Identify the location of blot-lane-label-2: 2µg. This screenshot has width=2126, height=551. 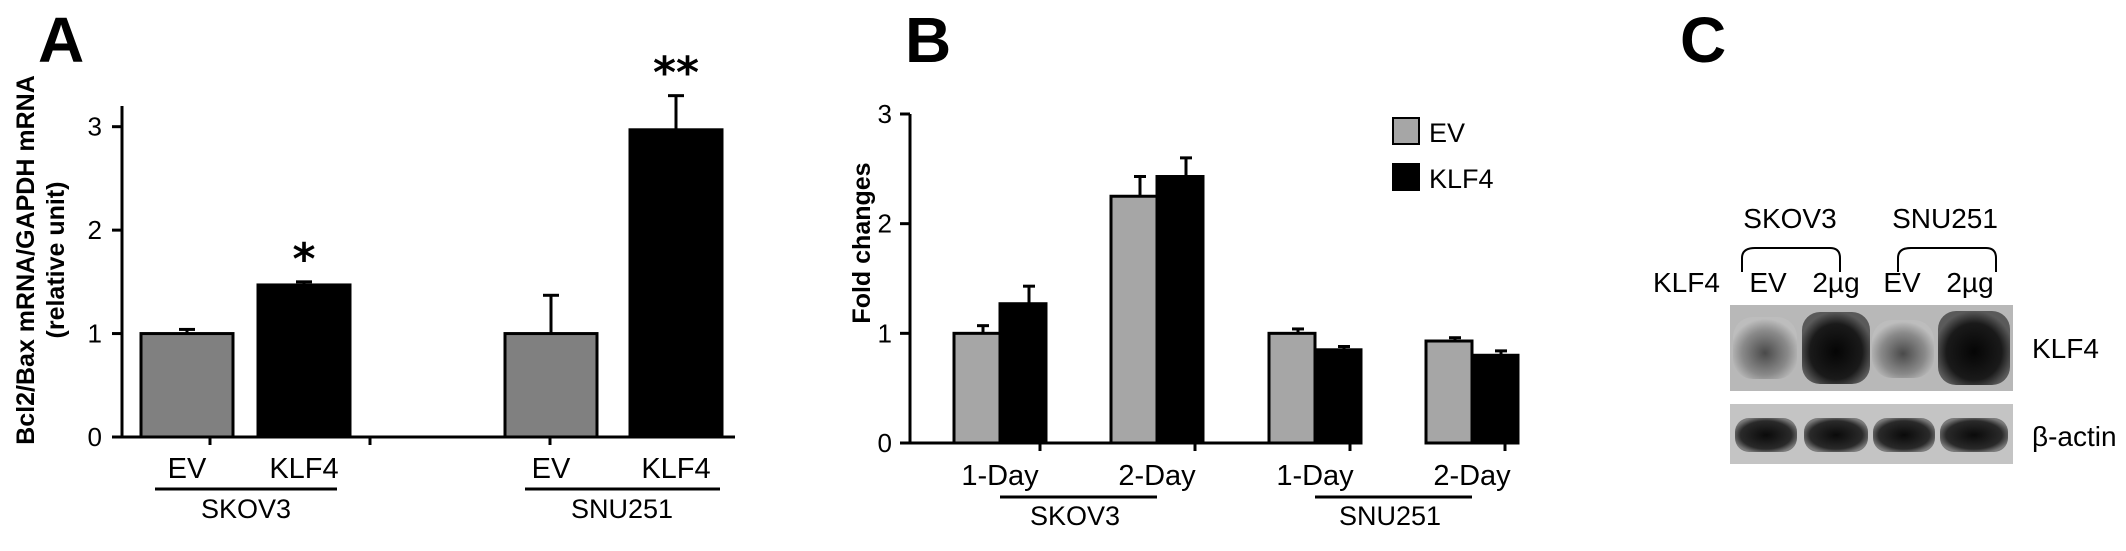
(1835, 282).